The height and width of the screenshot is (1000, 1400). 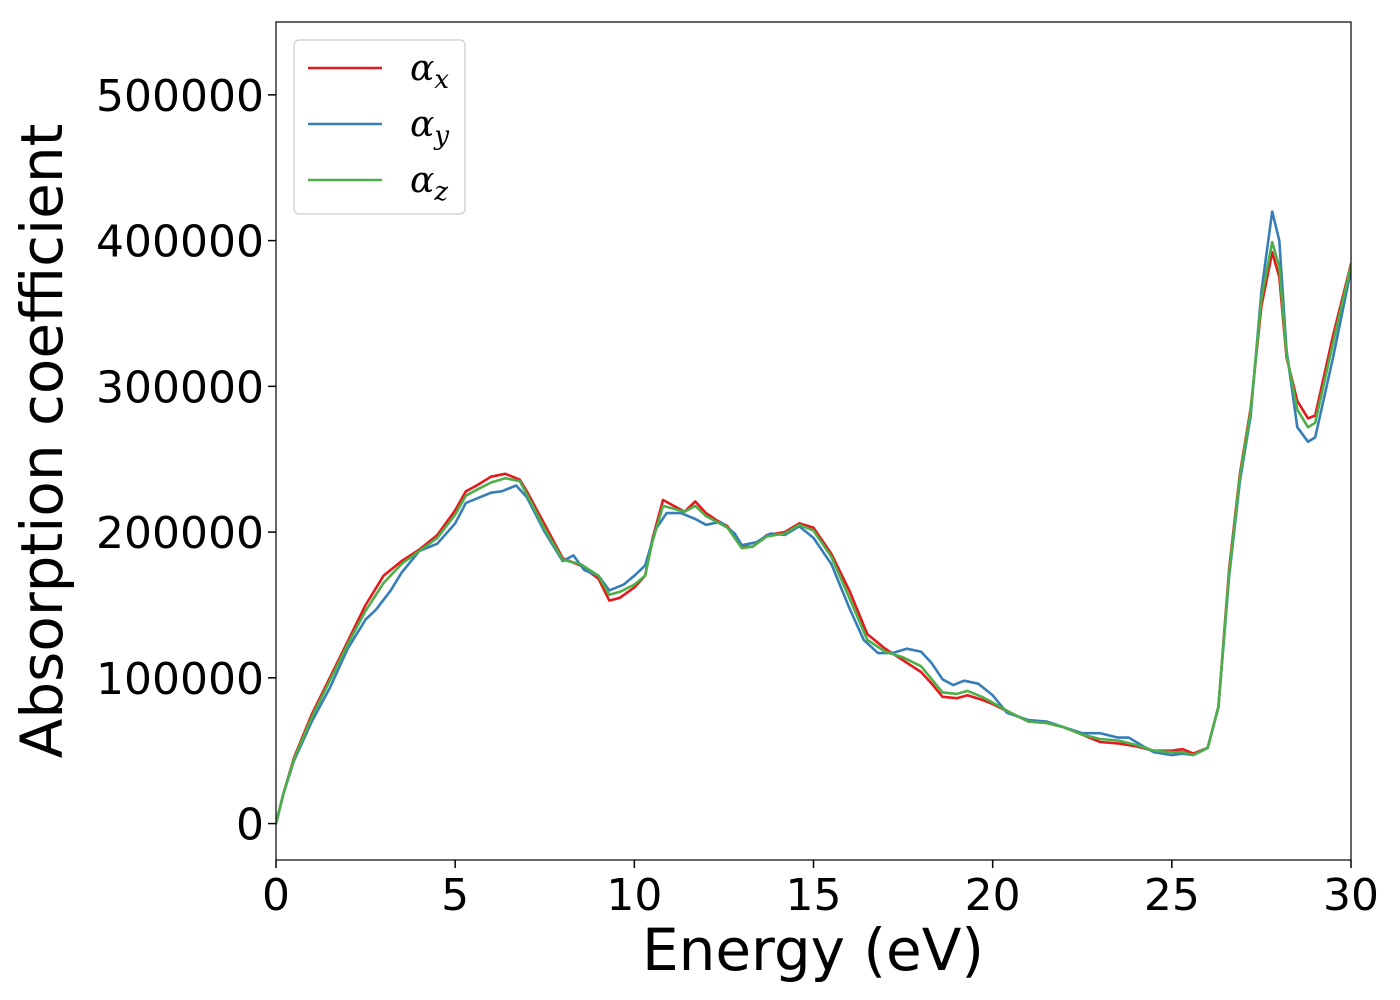 I want to click on x-axis-ticks: 0 5 10 15 20 25 30, so click(x=820, y=890).